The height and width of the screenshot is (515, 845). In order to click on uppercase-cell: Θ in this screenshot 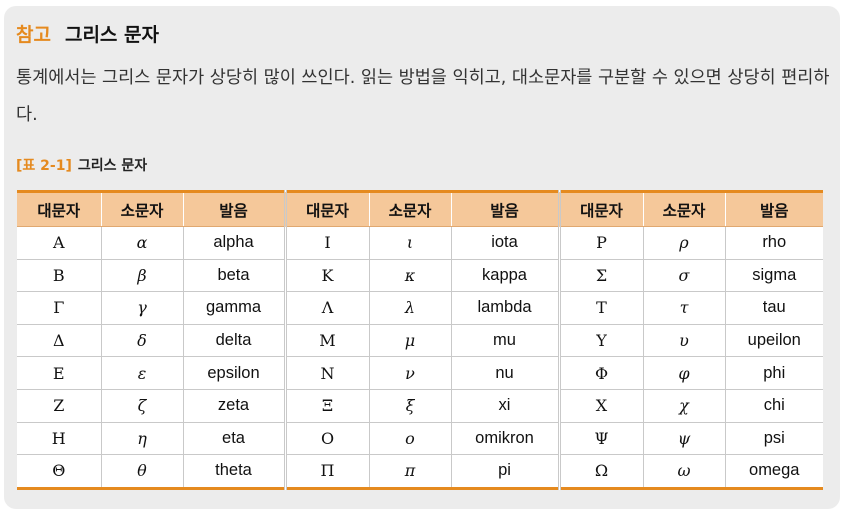, I will do `click(59, 471)`.